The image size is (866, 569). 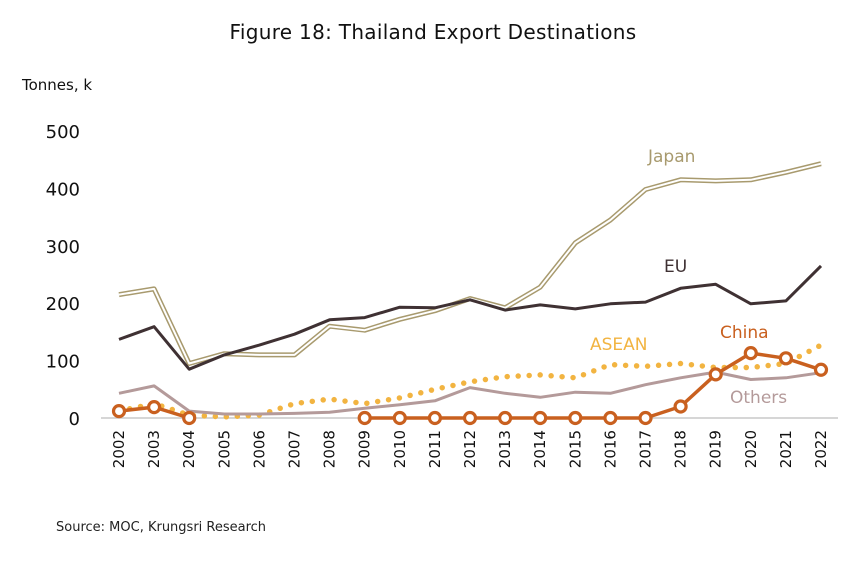 What do you see at coordinates (470, 449) in the screenshot?
I see `x-tick-label: 2012` at bounding box center [470, 449].